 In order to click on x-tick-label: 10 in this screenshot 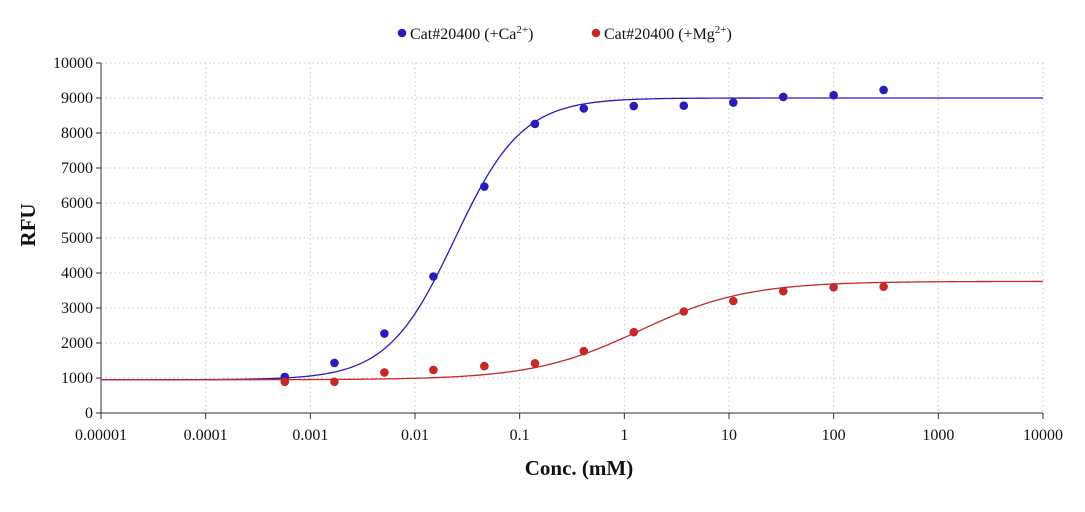, I will do `click(729, 435)`.